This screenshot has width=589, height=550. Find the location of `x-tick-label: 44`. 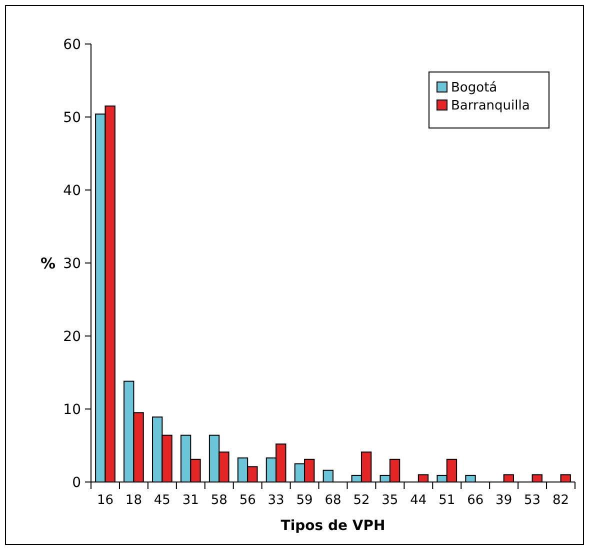

x-tick-label: 44 is located at coordinates (418, 500).